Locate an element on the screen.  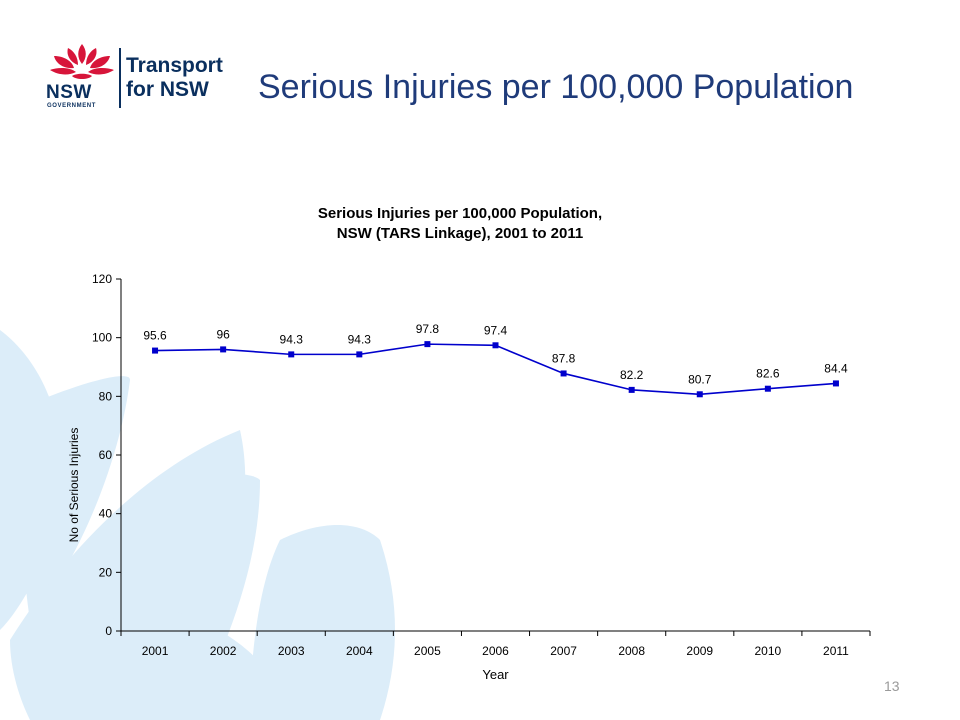
y-tick-label: 80 is located at coordinates (106, 396).